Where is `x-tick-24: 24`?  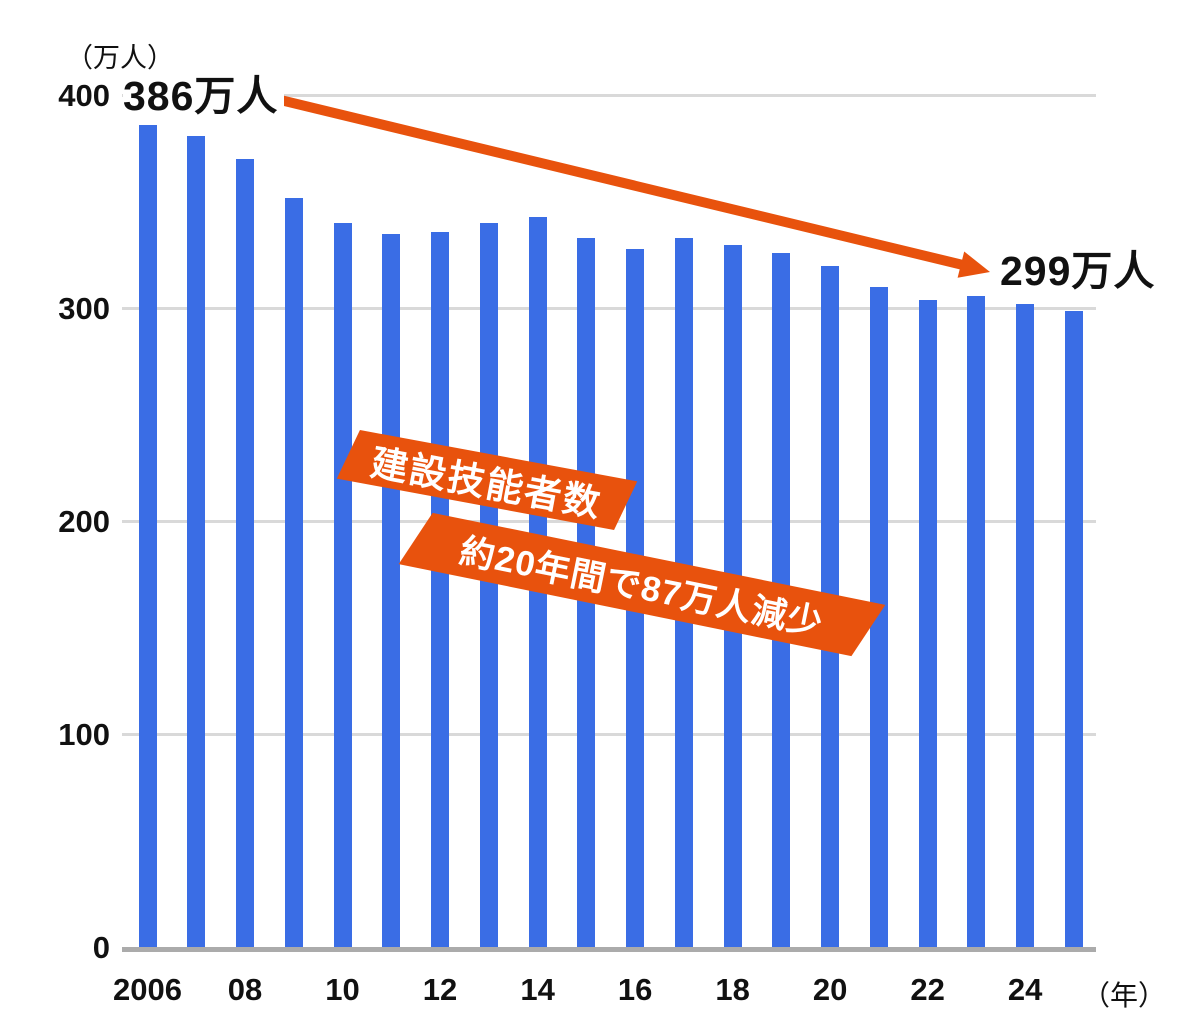
x-tick-24: 24 is located at coordinates (1025, 989).